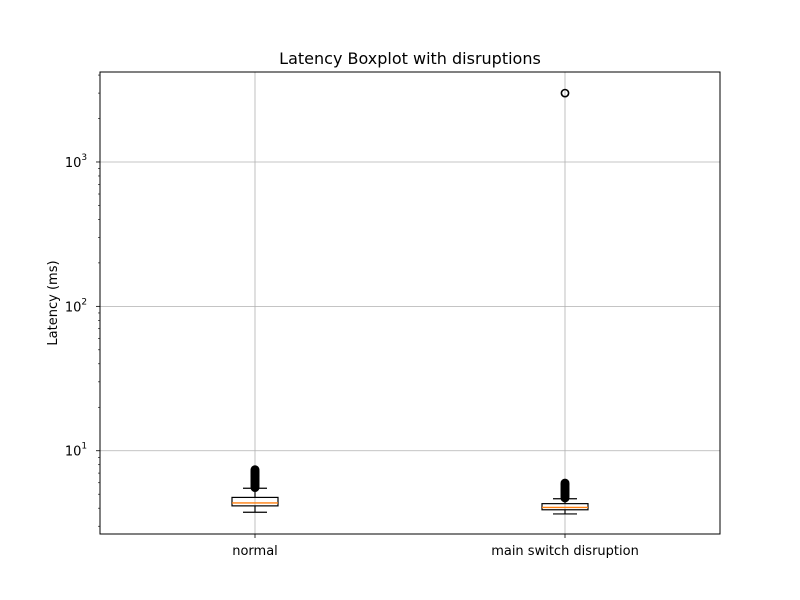  What do you see at coordinates (53, 302) in the screenshot?
I see `y-axis-label: Latency (ms)` at bounding box center [53, 302].